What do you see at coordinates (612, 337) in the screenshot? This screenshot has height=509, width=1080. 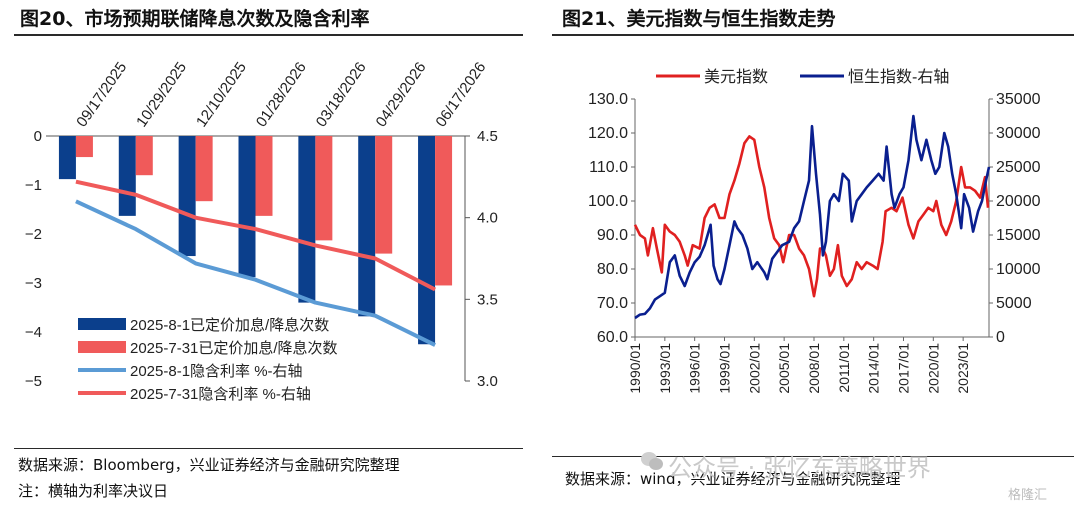 I see `left-y-tick-label: 60.0` at bounding box center [612, 337].